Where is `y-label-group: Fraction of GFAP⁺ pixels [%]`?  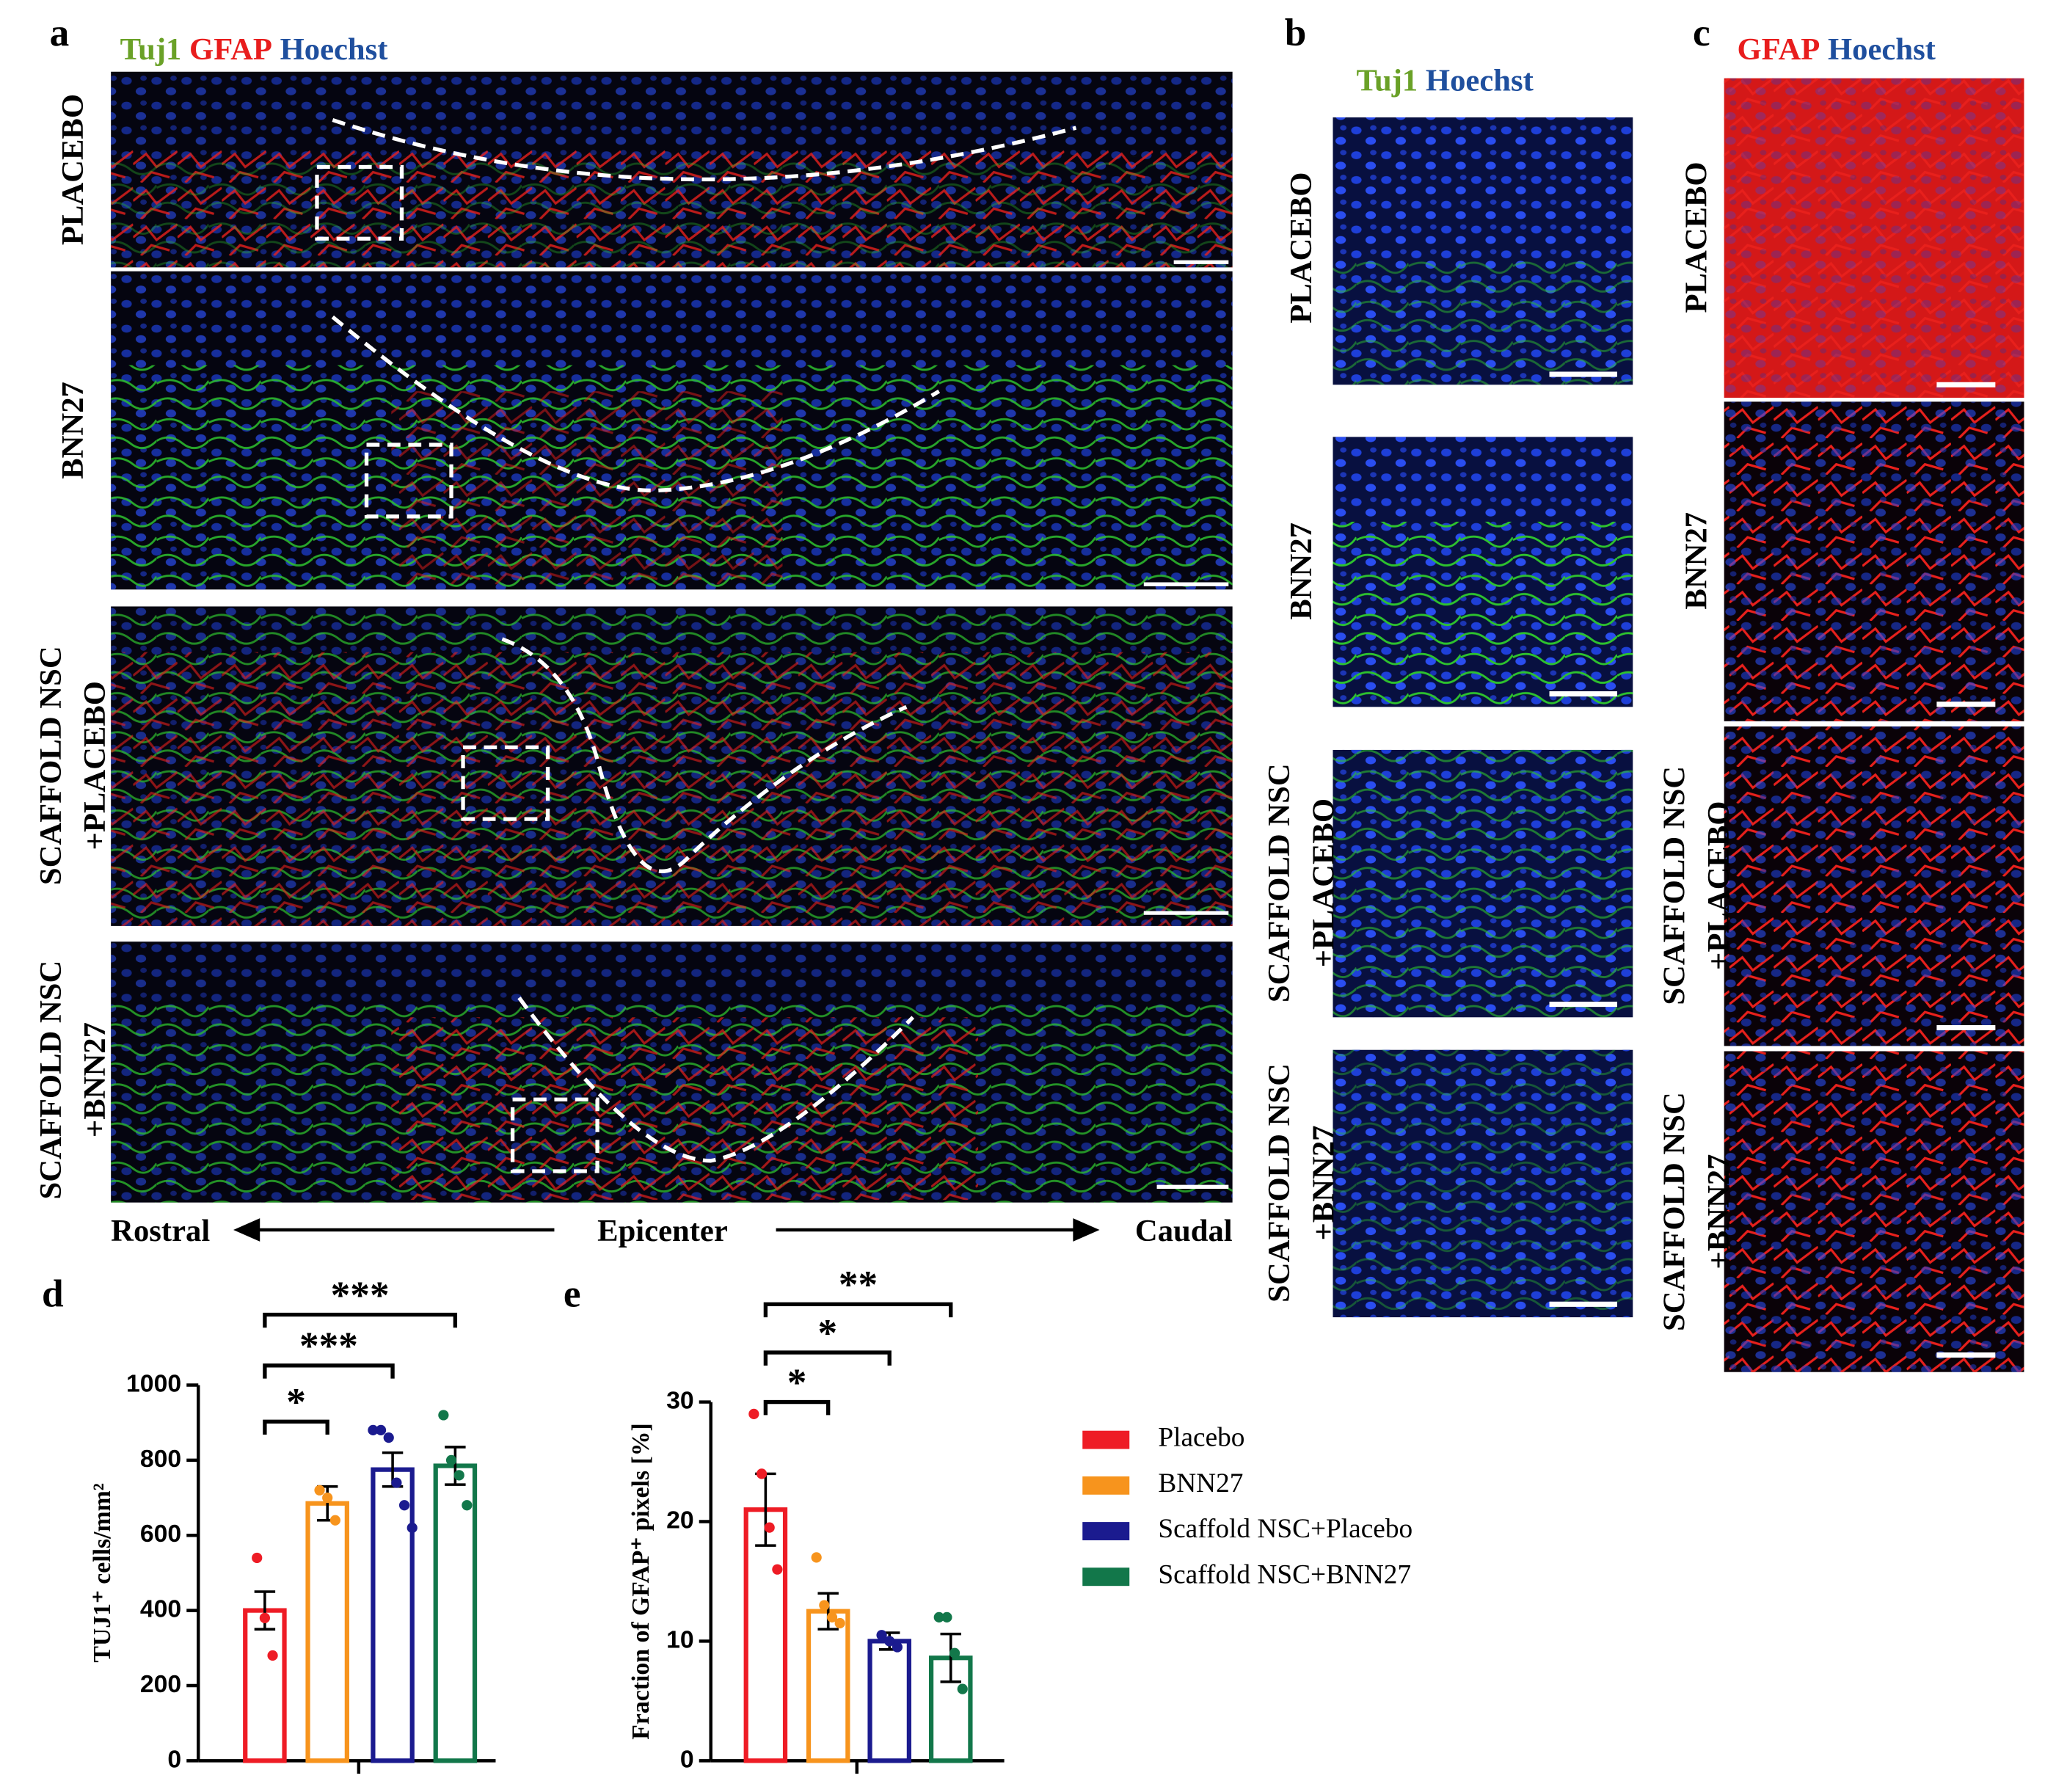
y-label-group: Fraction of GFAP⁺ pixels [%] is located at coordinates (641, 1581).